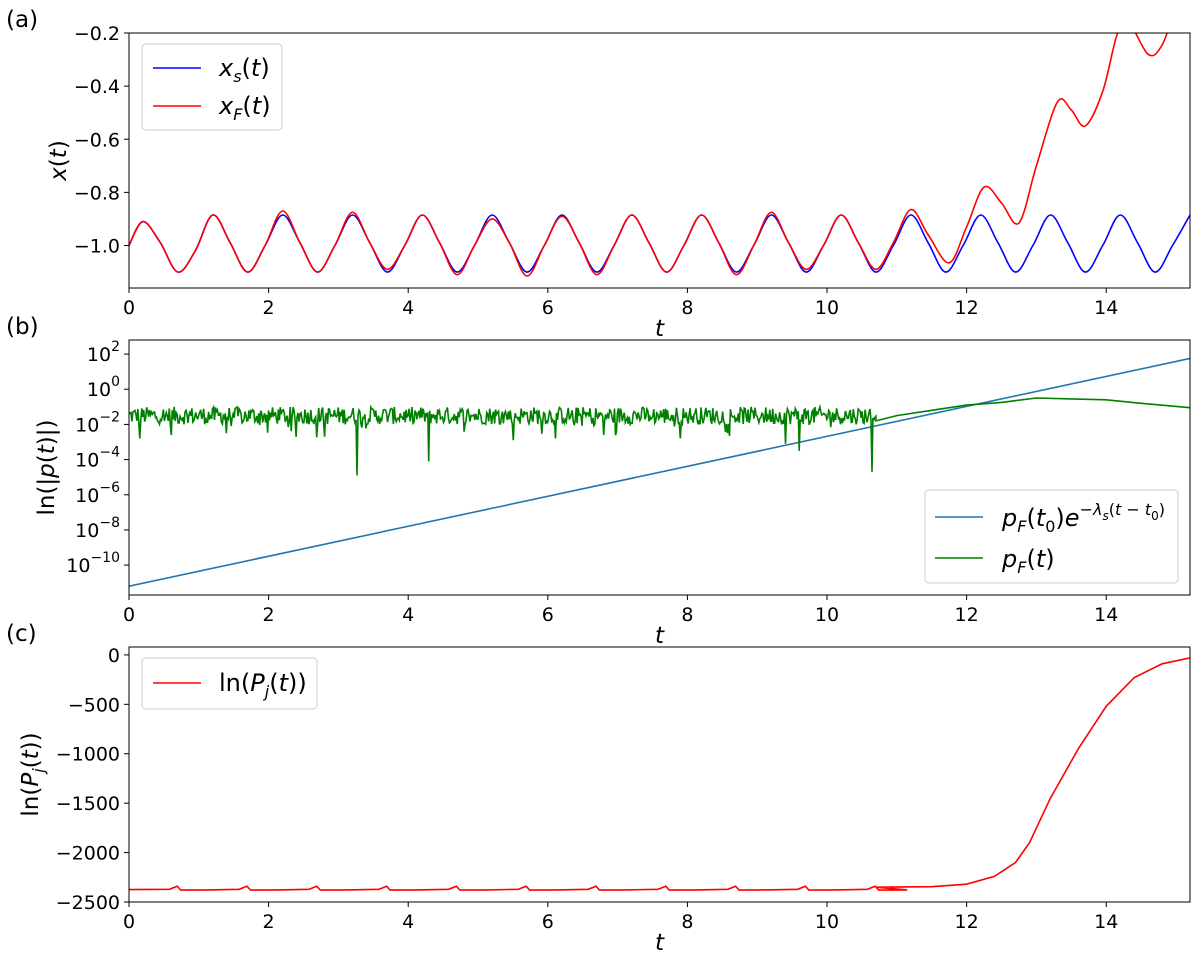 This screenshot has width=1197, height=963. What do you see at coordinates (97, 247) in the screenshot?
I see `y-tick-label: −1.0` at bounding box center [97, 247].